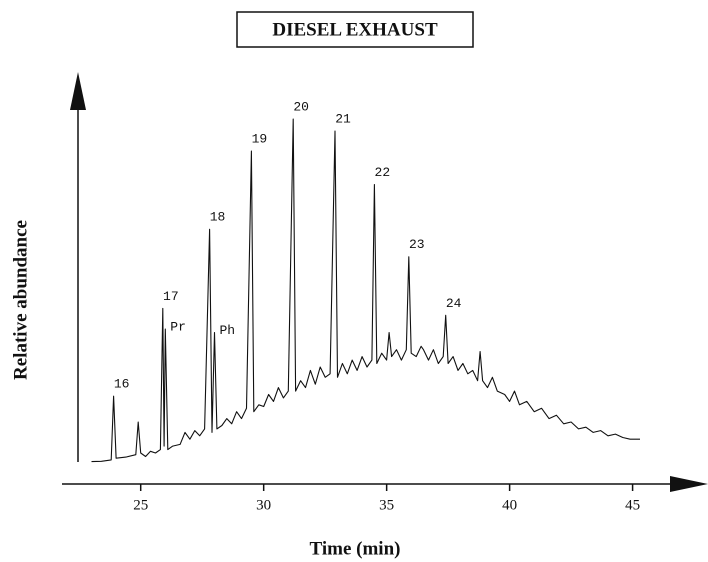 Image resolution: width=708 pixels, height=562 pixels. I want to click on y-axis-label: Relative abundance, so click(20, 300).